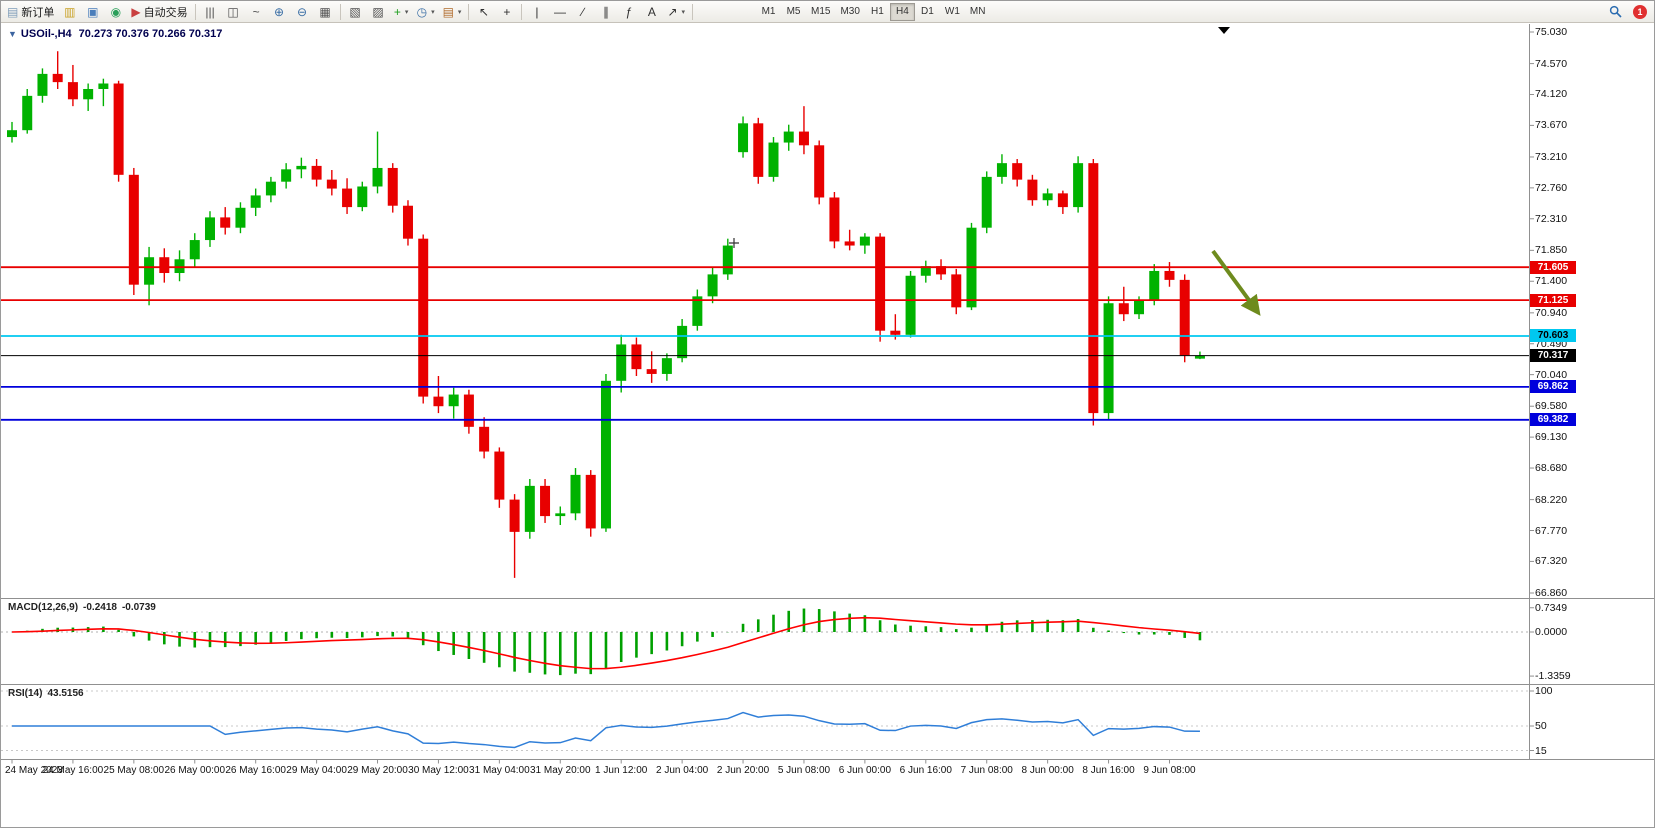  Describe the element at coordinates (279, 12) in the screenshot. I see `zoom-in-button: ⊕` at that location.